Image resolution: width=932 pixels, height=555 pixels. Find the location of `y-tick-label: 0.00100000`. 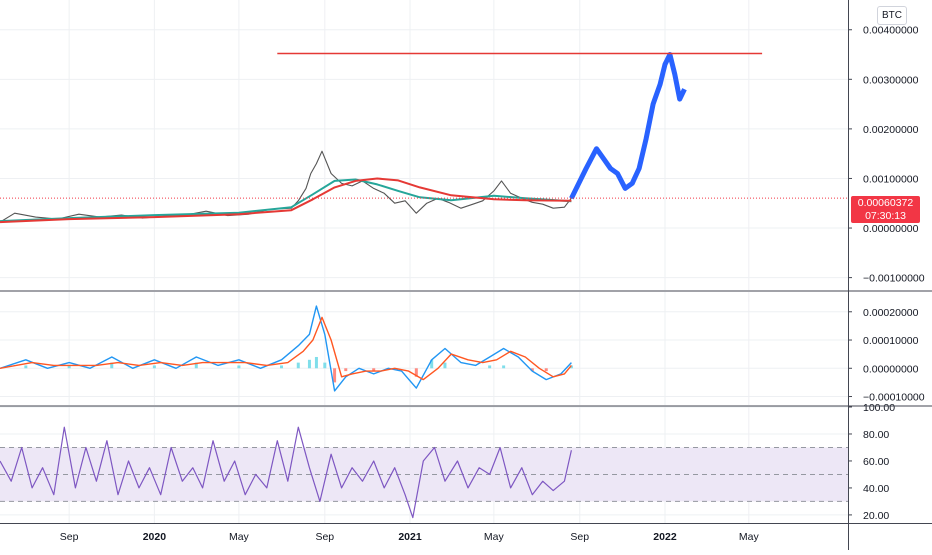

y-tick-label: 0.00100000 is located at coordinates (891, 179).